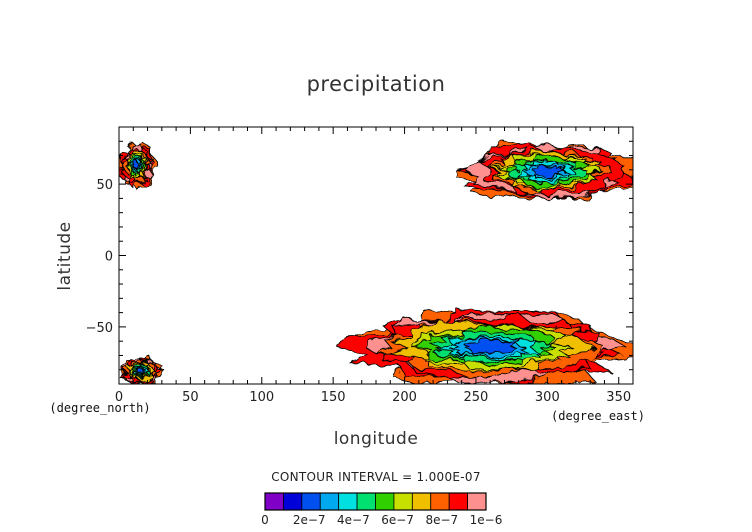  I want to click on colorbar-label: 1e−6, so click(486, 520).